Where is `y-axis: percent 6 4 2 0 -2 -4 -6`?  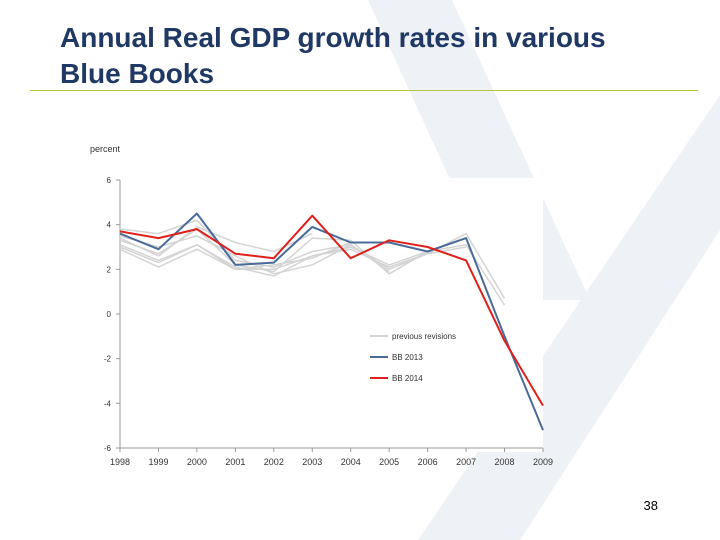 y-axis: percent 6 4 2 0 -2 -4 -6 is located at coordinates (105, 298).